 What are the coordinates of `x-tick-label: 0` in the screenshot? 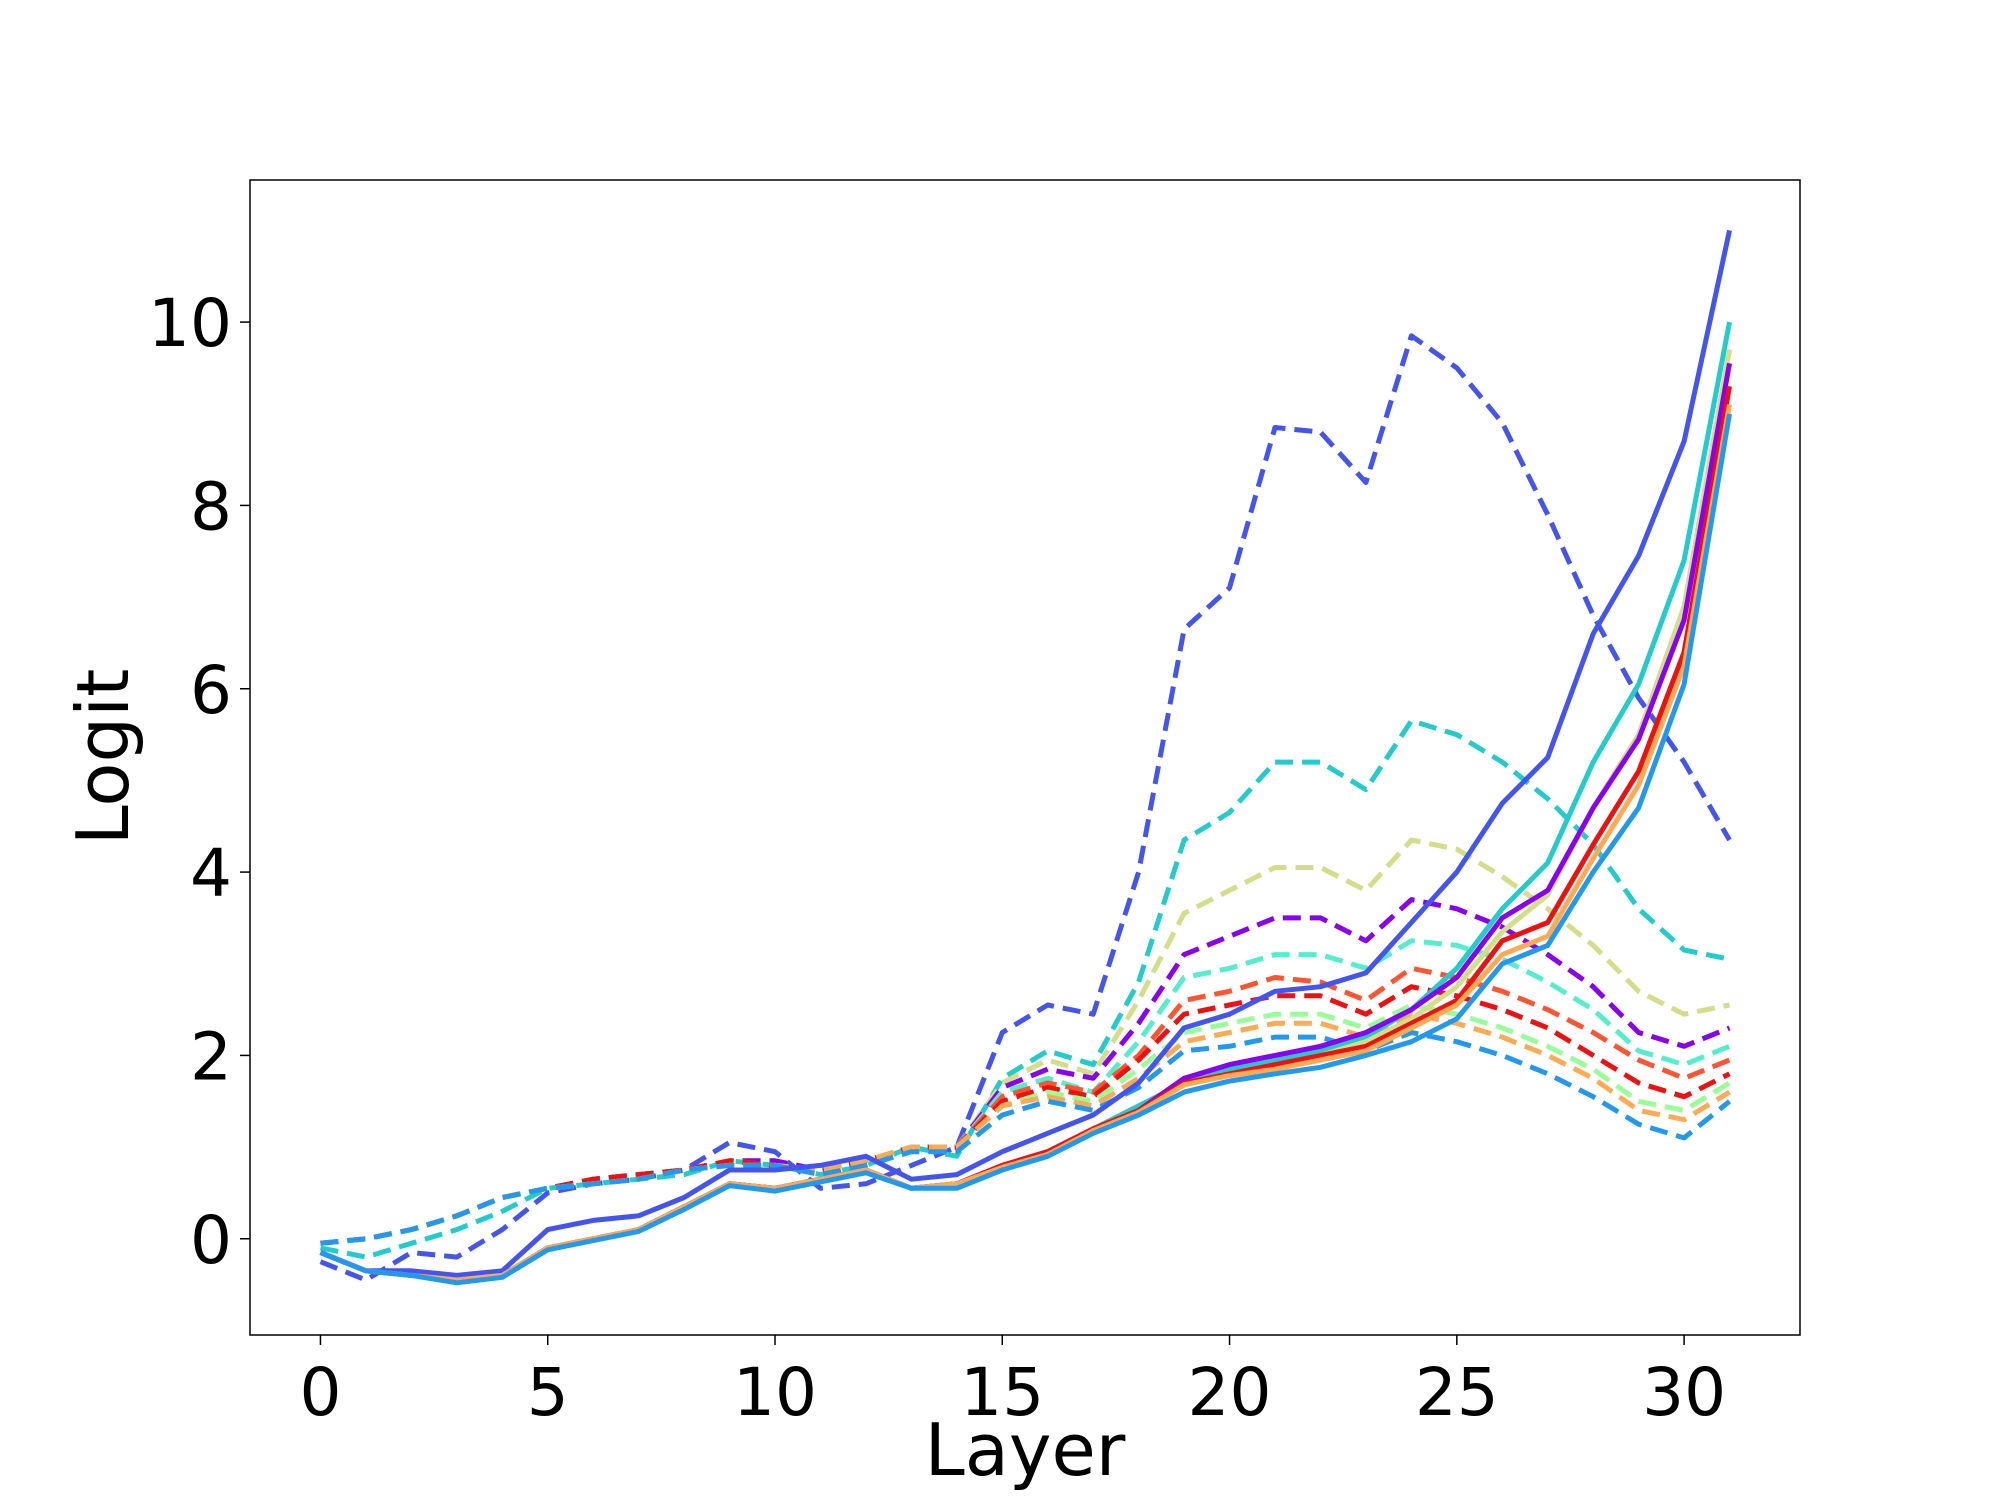 It's located at (320, 1392).